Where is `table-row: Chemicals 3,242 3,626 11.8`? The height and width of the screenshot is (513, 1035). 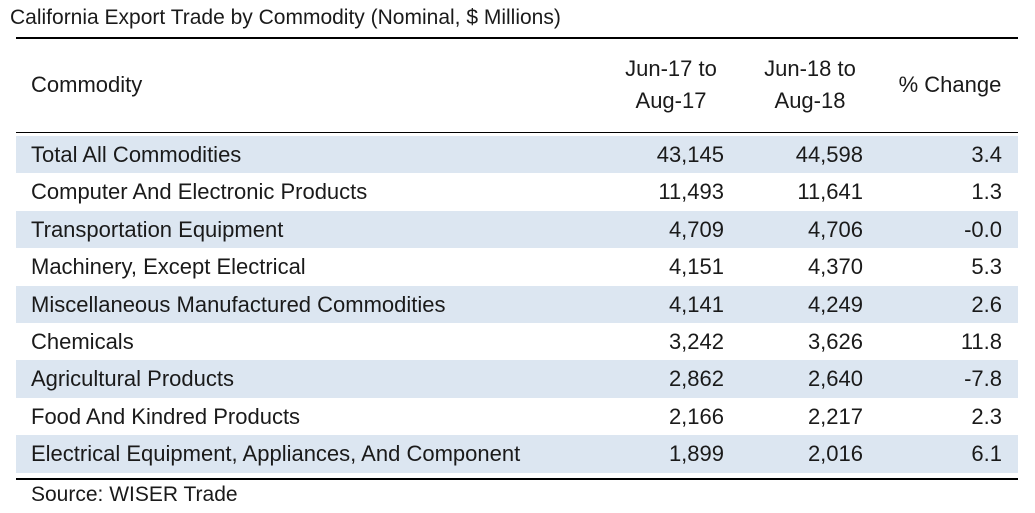
table-row: Chemicals 3,242 3,626 11.8 is located at coordinates (517, 341).